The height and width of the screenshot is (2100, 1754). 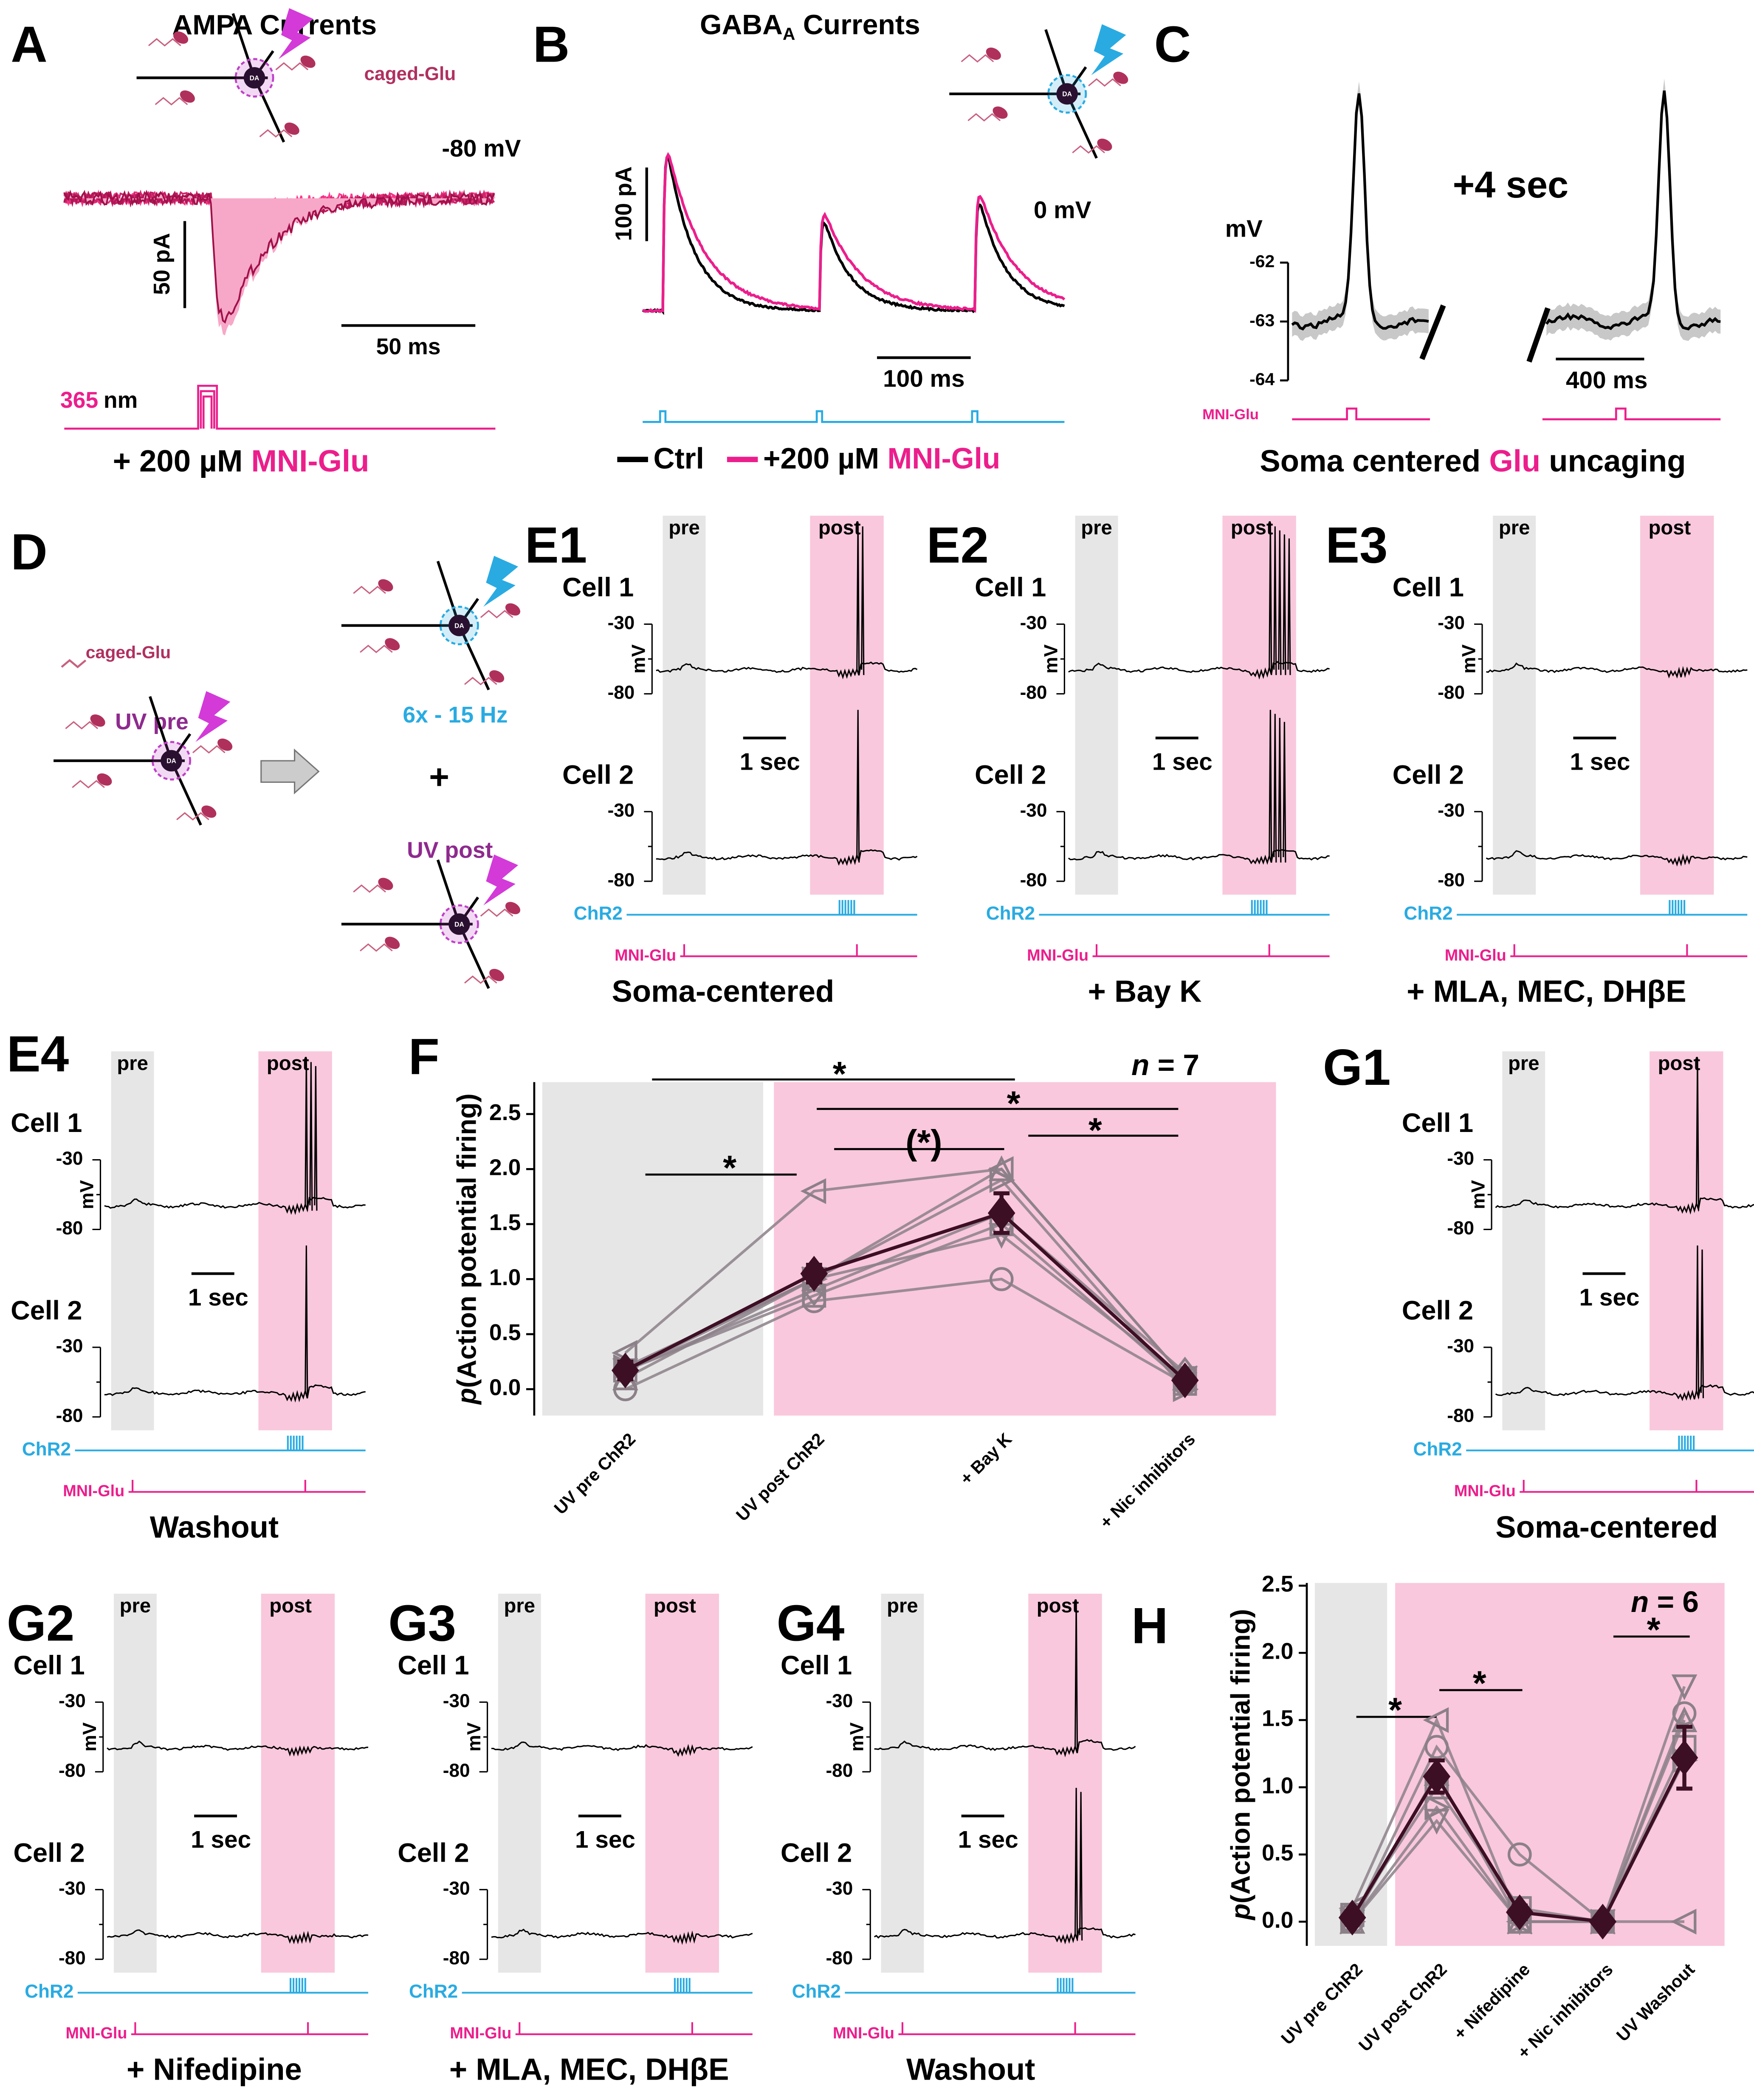 I want to click on panel-label: G2, so click(x=41, y=1623).